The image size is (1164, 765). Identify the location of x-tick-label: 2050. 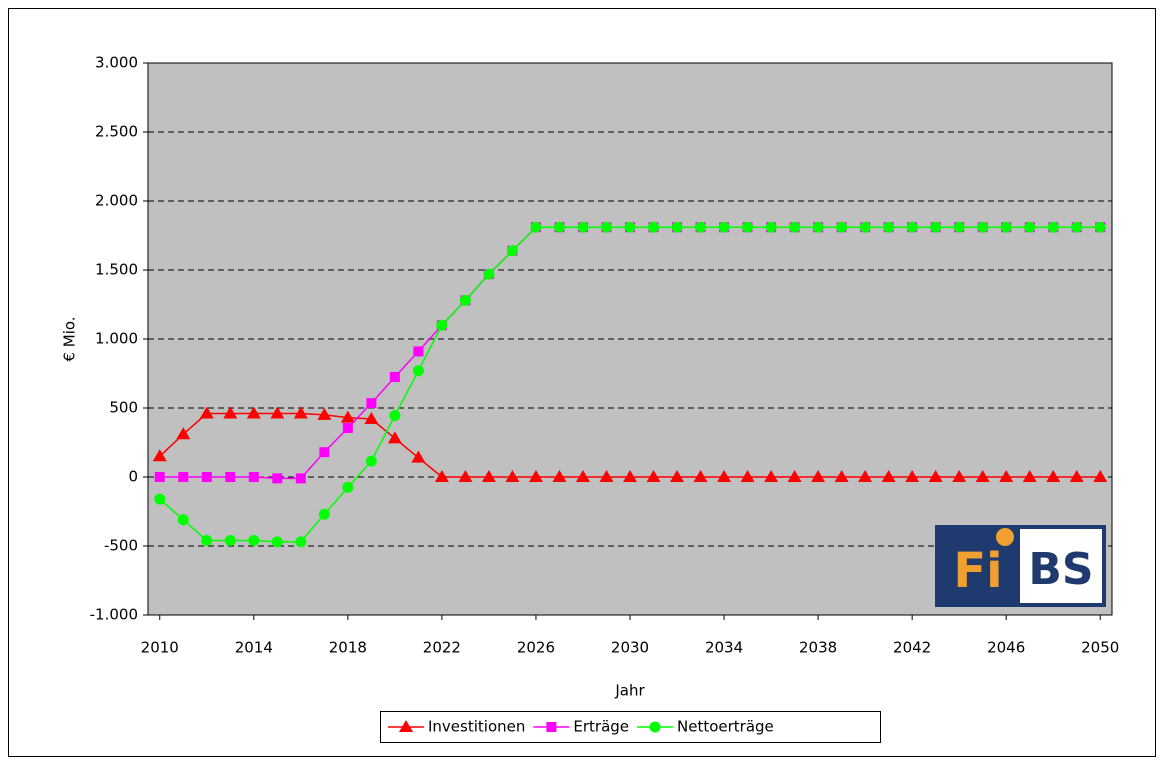
(1100, 648).